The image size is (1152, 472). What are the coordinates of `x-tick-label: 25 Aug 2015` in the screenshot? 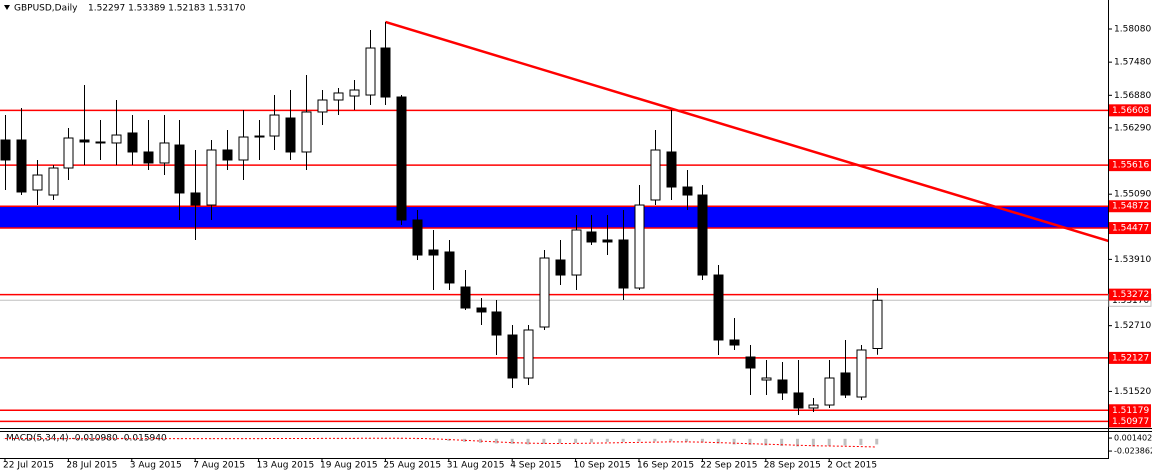 It's located at (412, 466).